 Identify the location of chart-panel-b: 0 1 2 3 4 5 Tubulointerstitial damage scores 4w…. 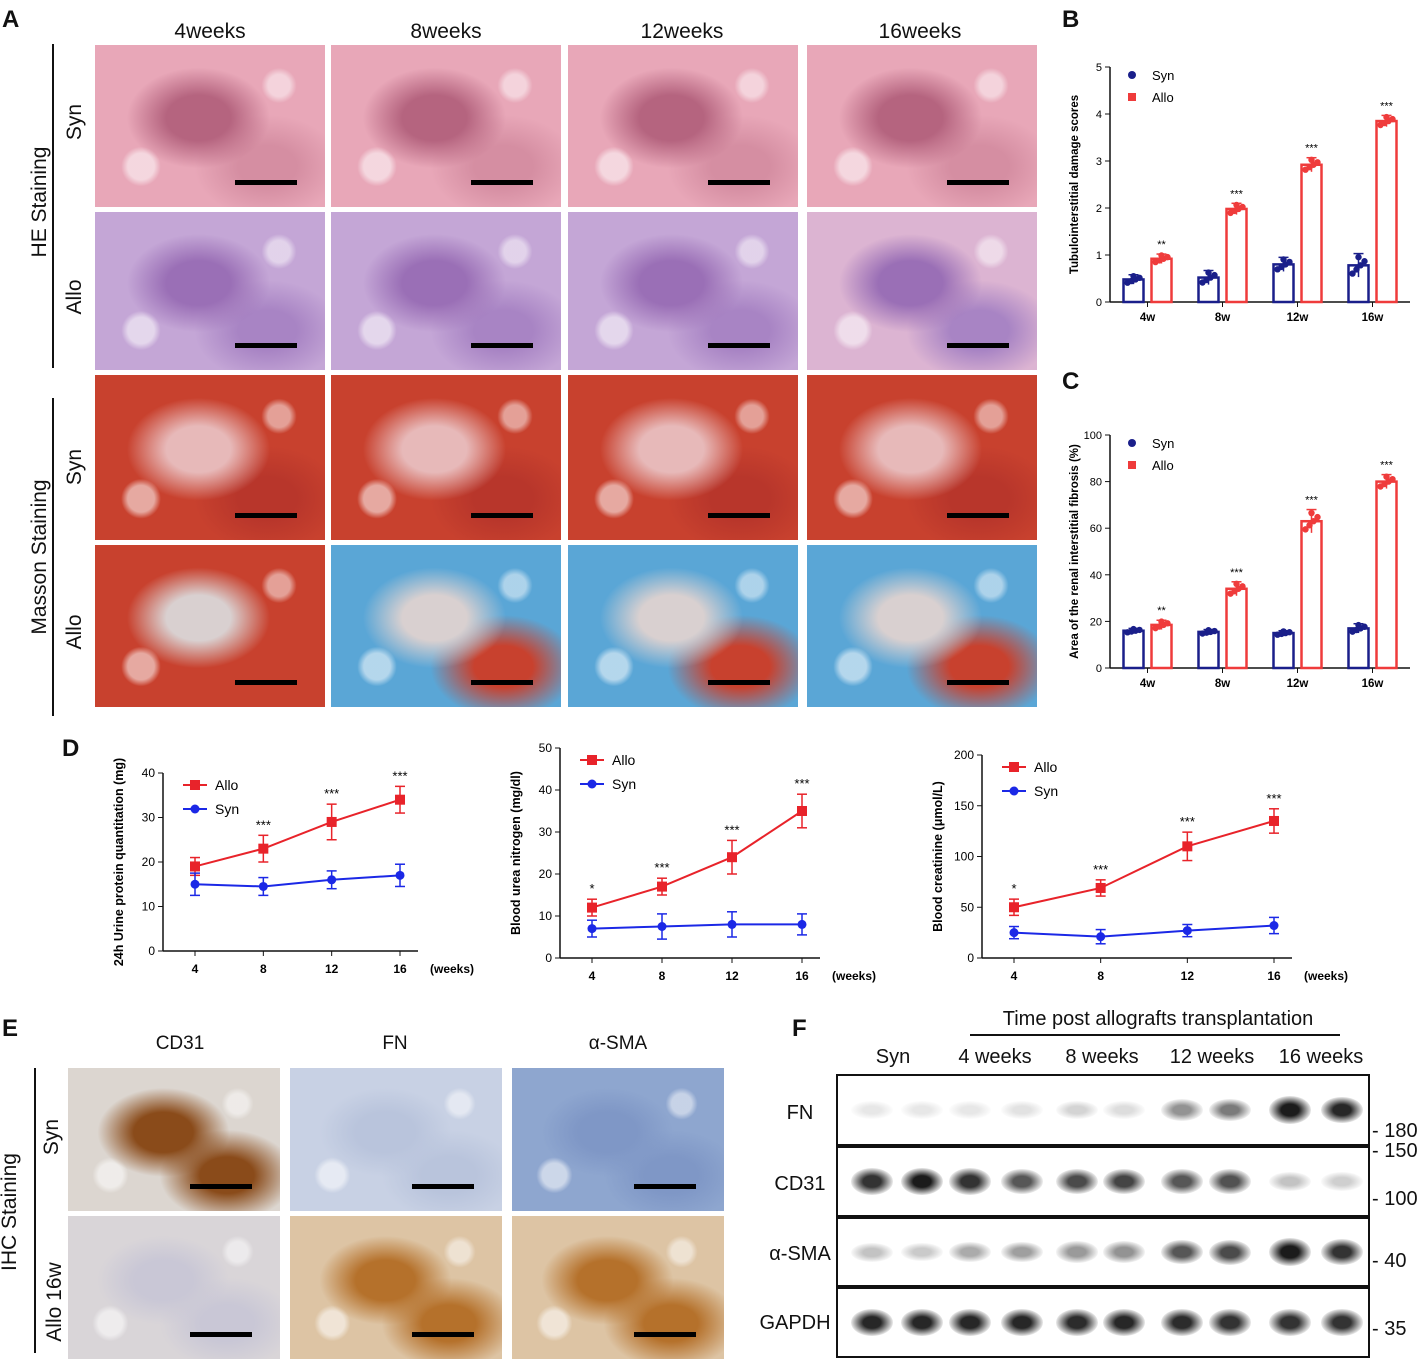
(1239, 193).